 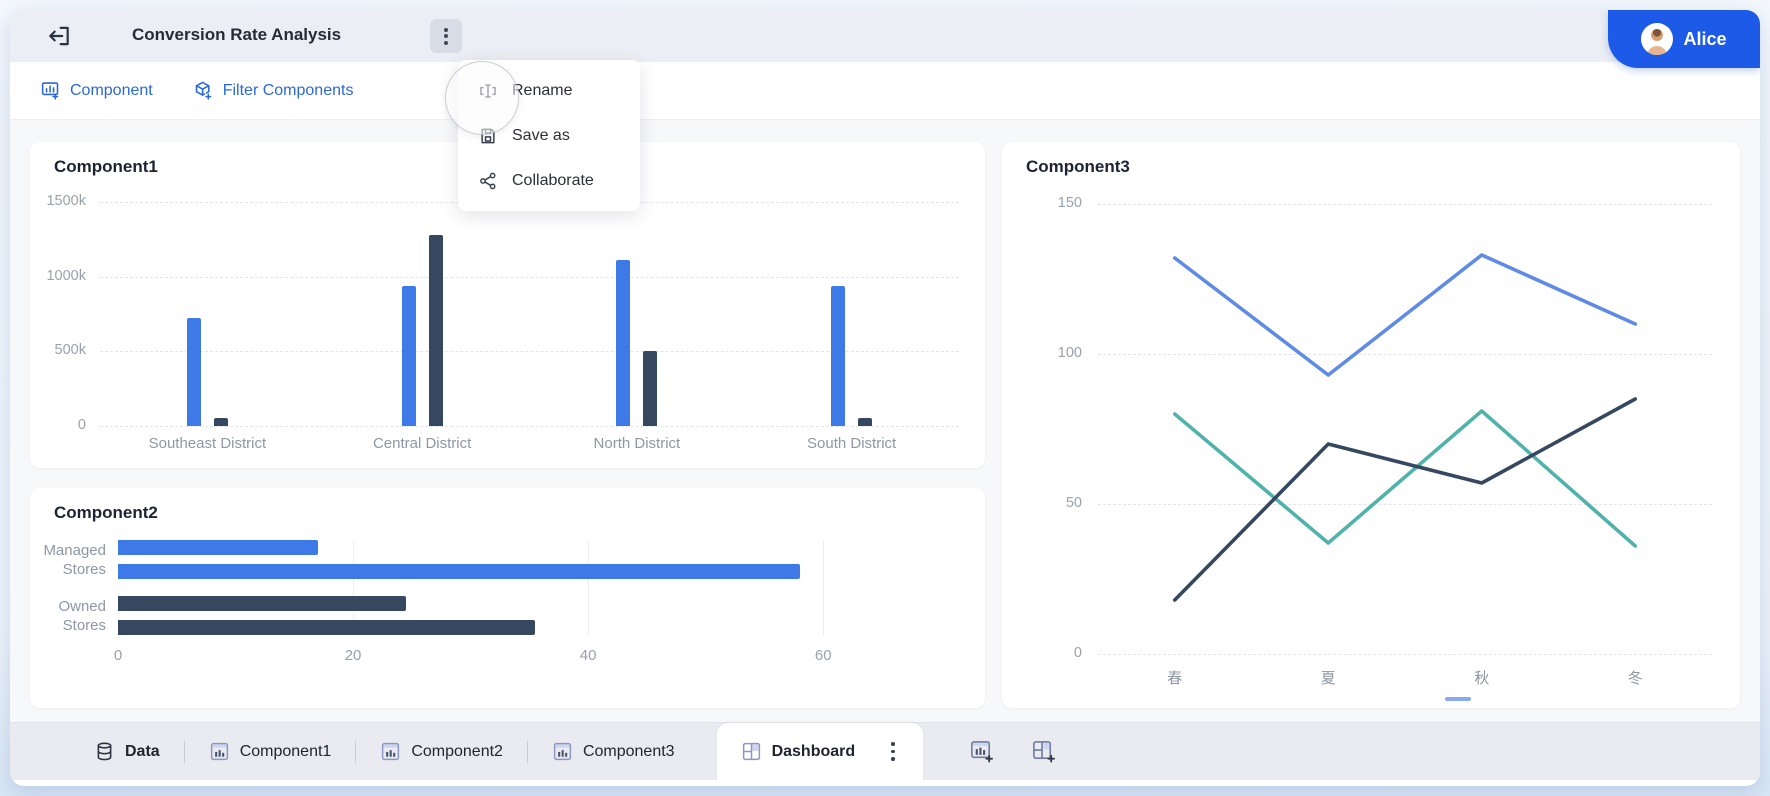 I want to click on x-axis-category-label: North District, so click(x=637, y=443).